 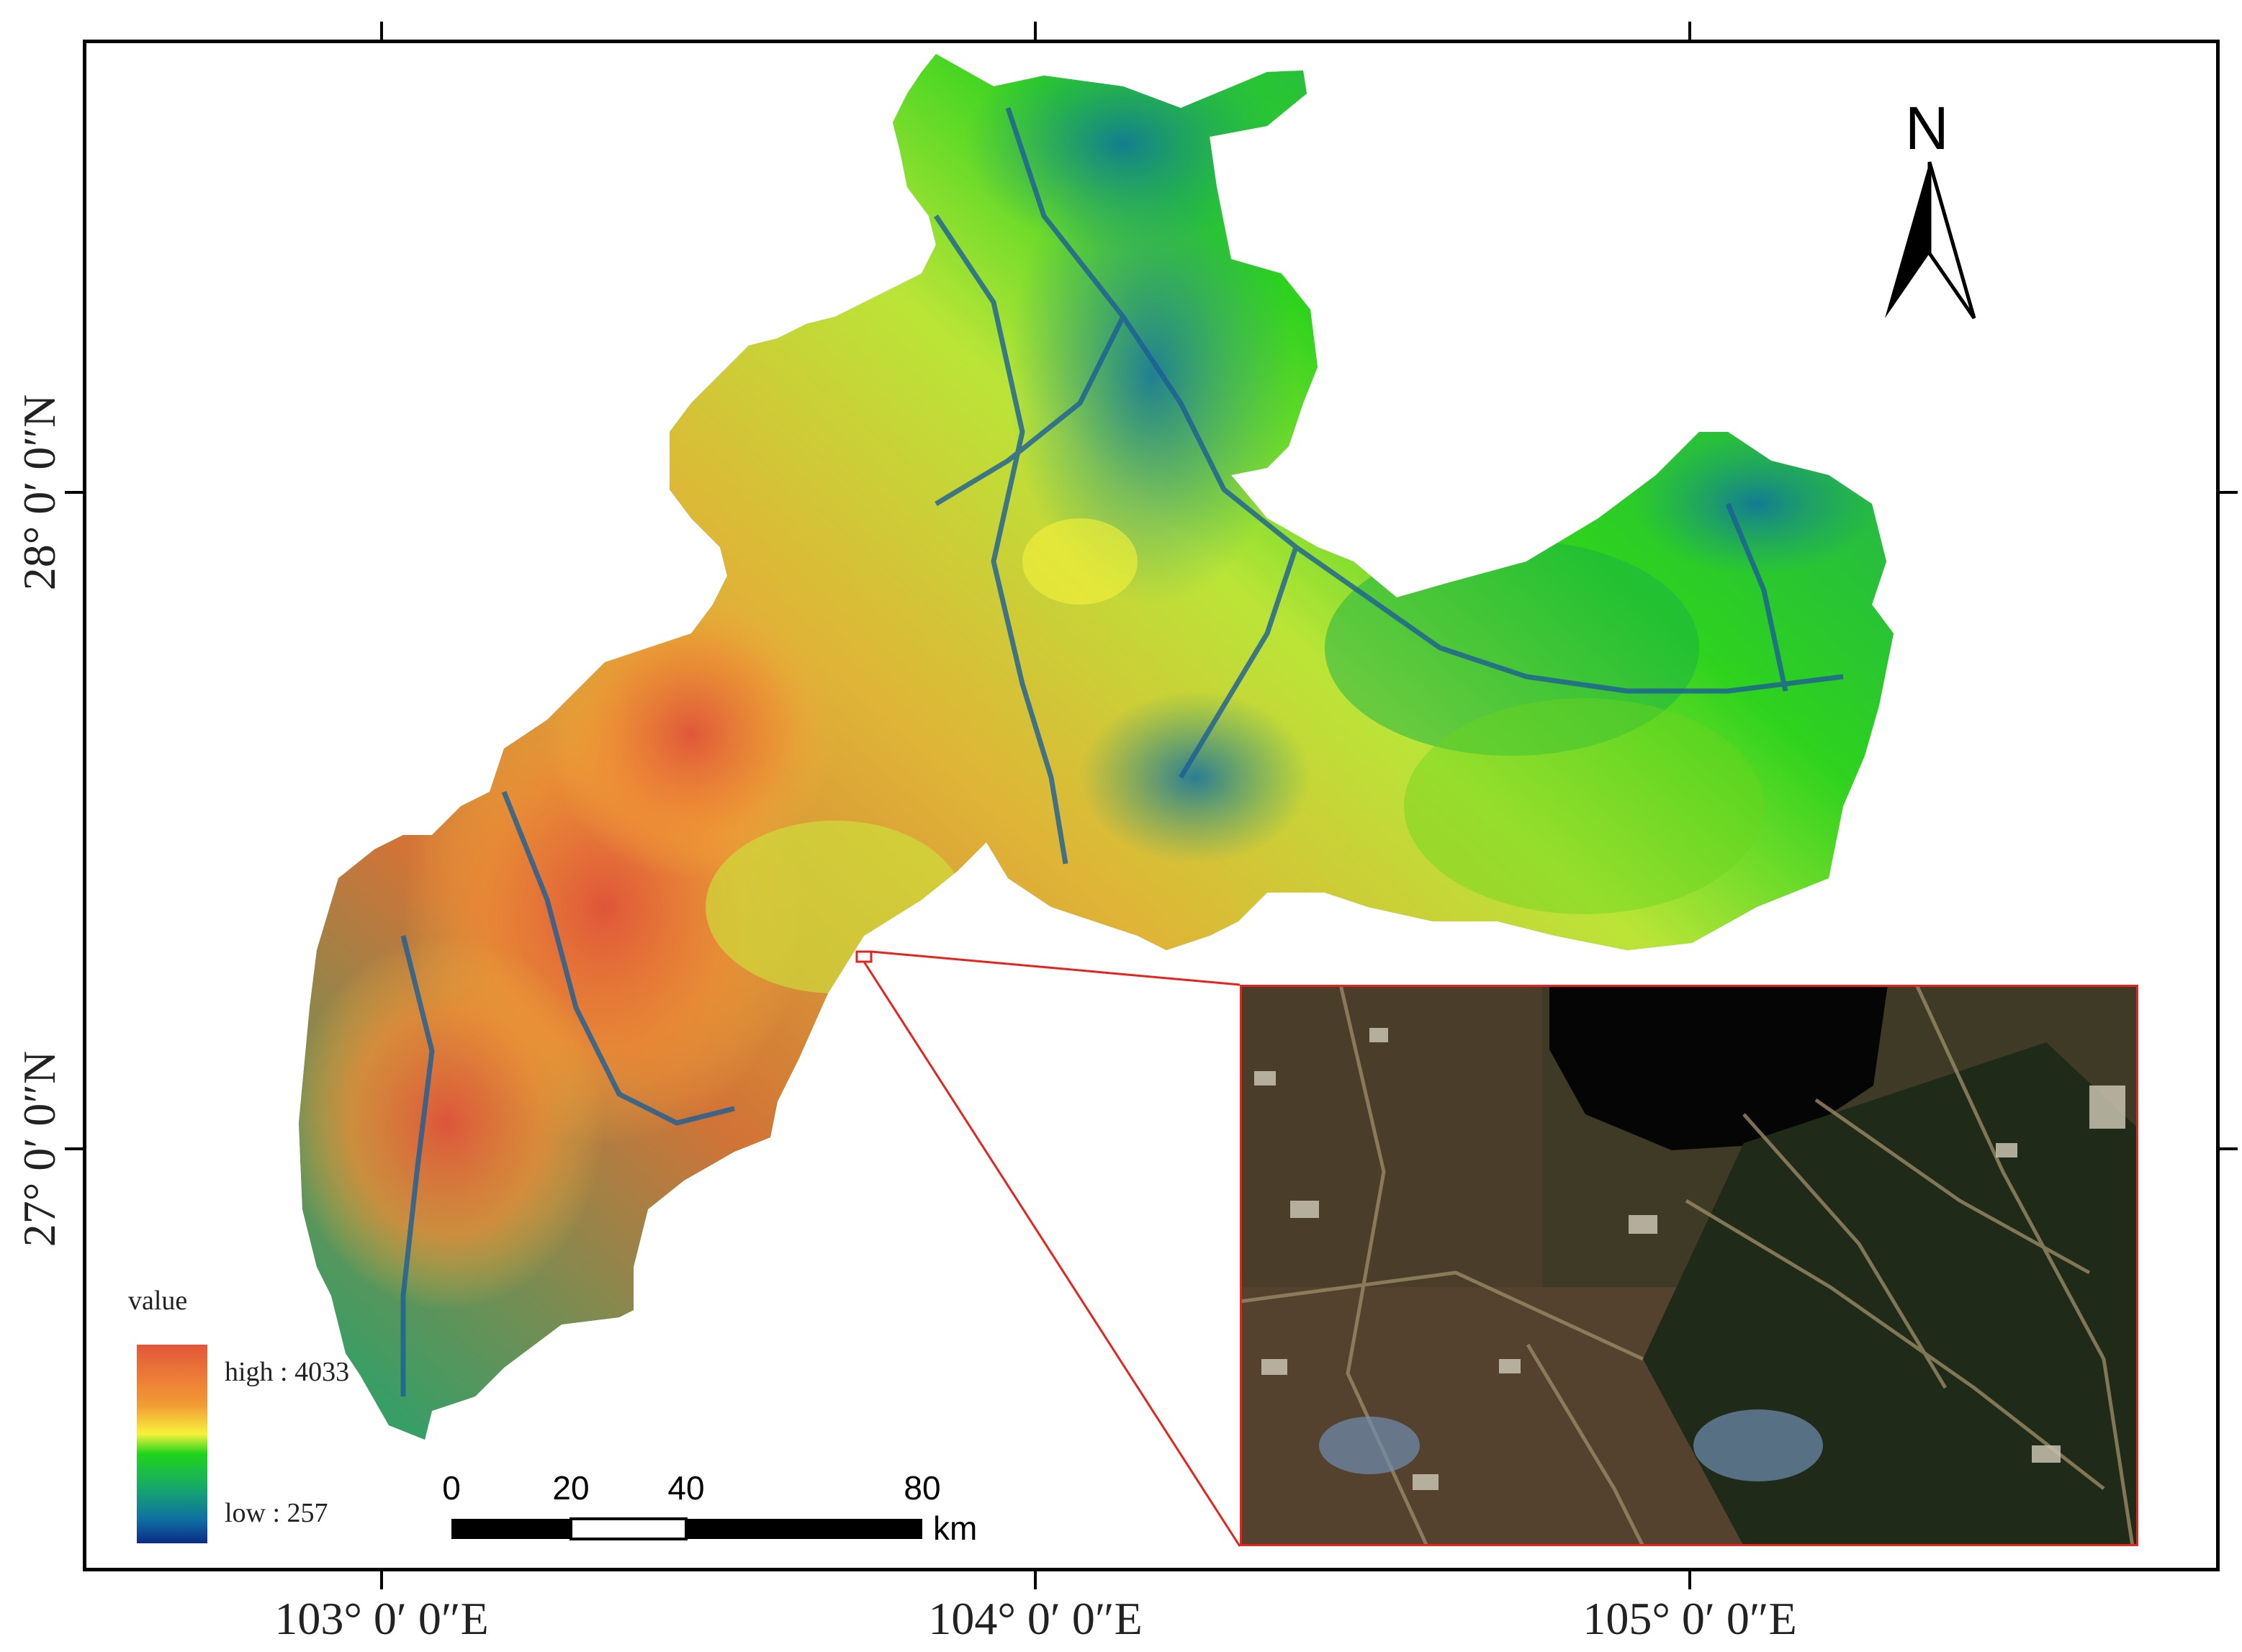 I want to click on lon-label-103: 103° 0′ 0″E, so click(x=381, y=1618).